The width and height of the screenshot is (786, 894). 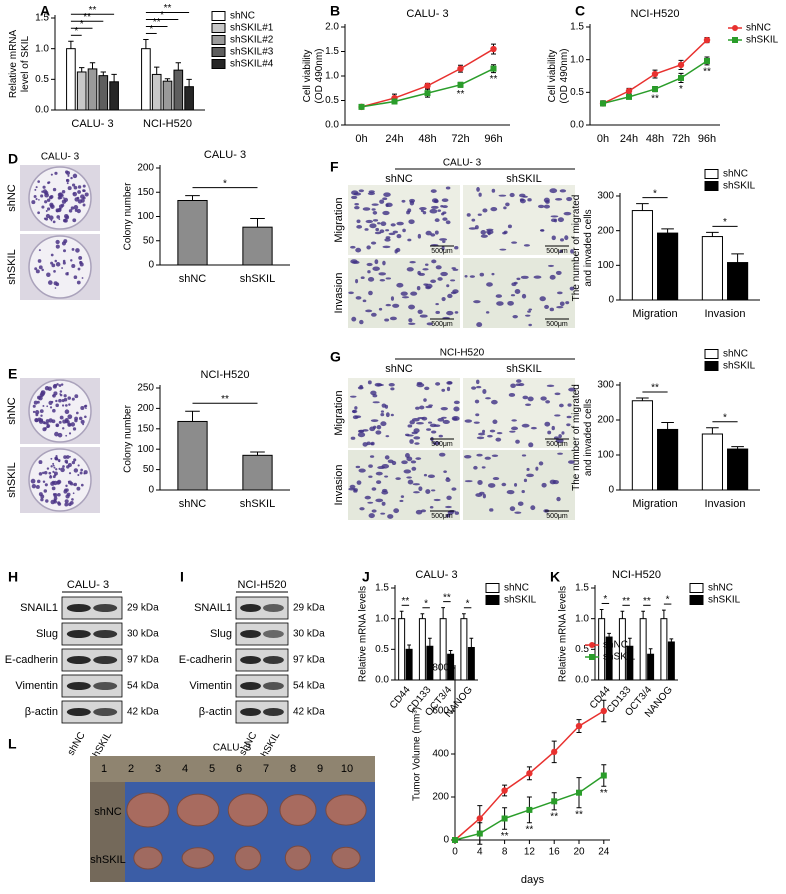 I want to click on protein-label: β-actin, so click(x=41, y=712).